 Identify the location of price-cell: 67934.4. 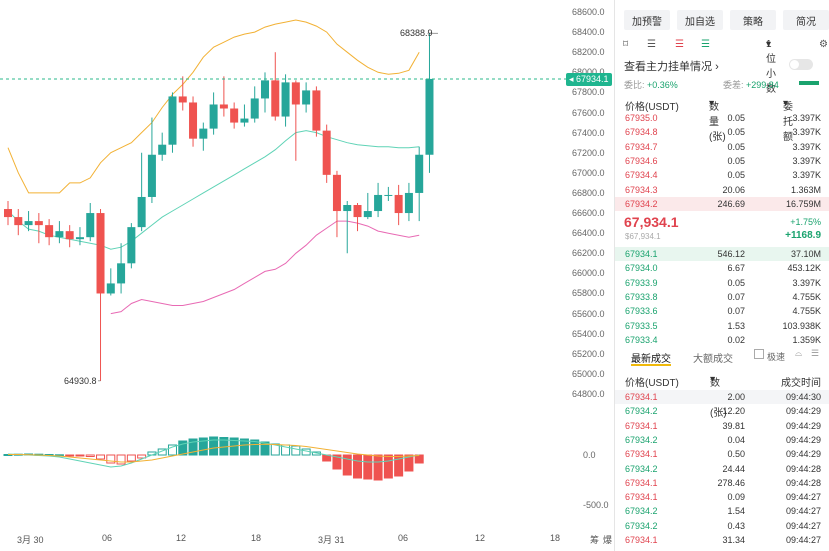
(641, 175).